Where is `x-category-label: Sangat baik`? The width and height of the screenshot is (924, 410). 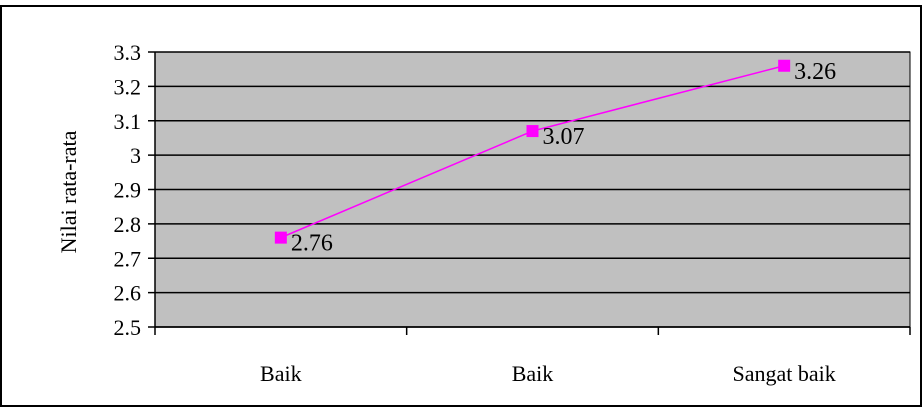 x-category-label: Sangat baik is located at coordinates (784, 373).